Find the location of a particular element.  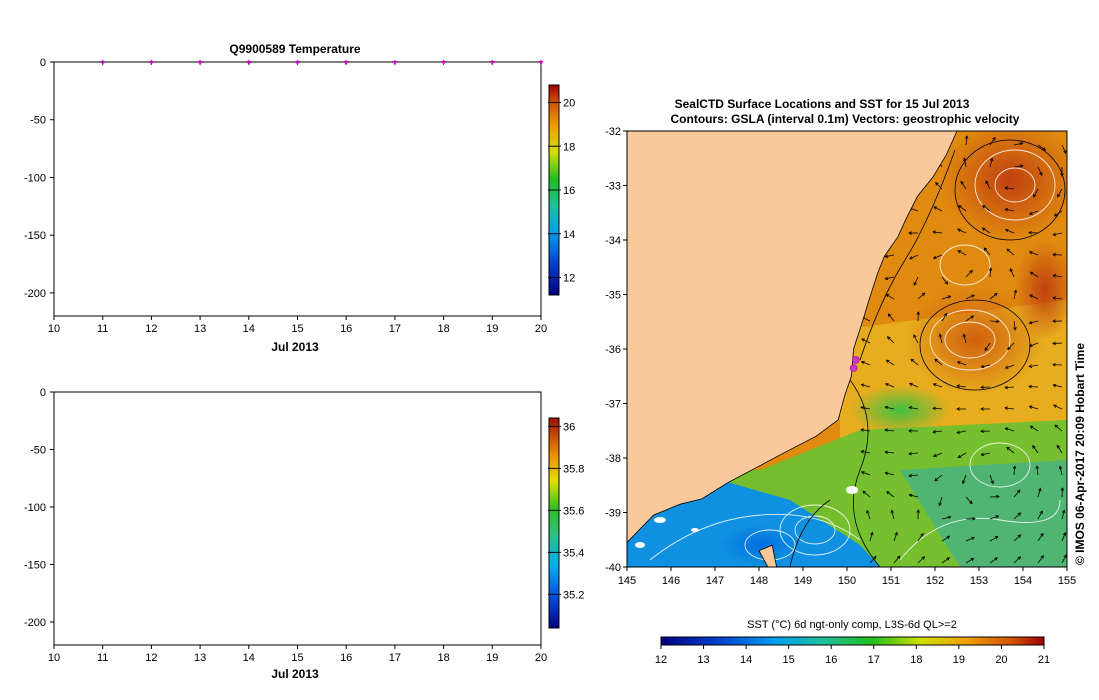

sst-colorbar-tick-label: 21 is located at coordinates (1044, 660).